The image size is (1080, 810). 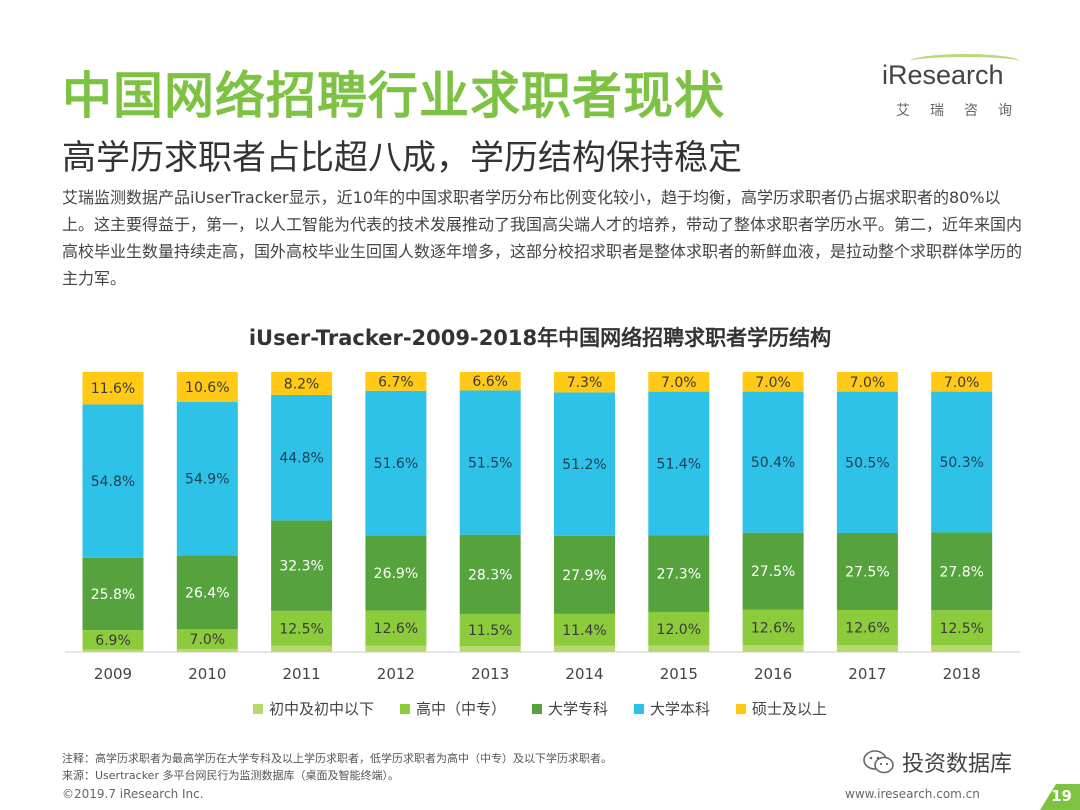 What do you see at coordinates (773, 383) in the screenshot?
I see `data-label-seg-master-2016: 7.0%` at bounding box center [773, 383].